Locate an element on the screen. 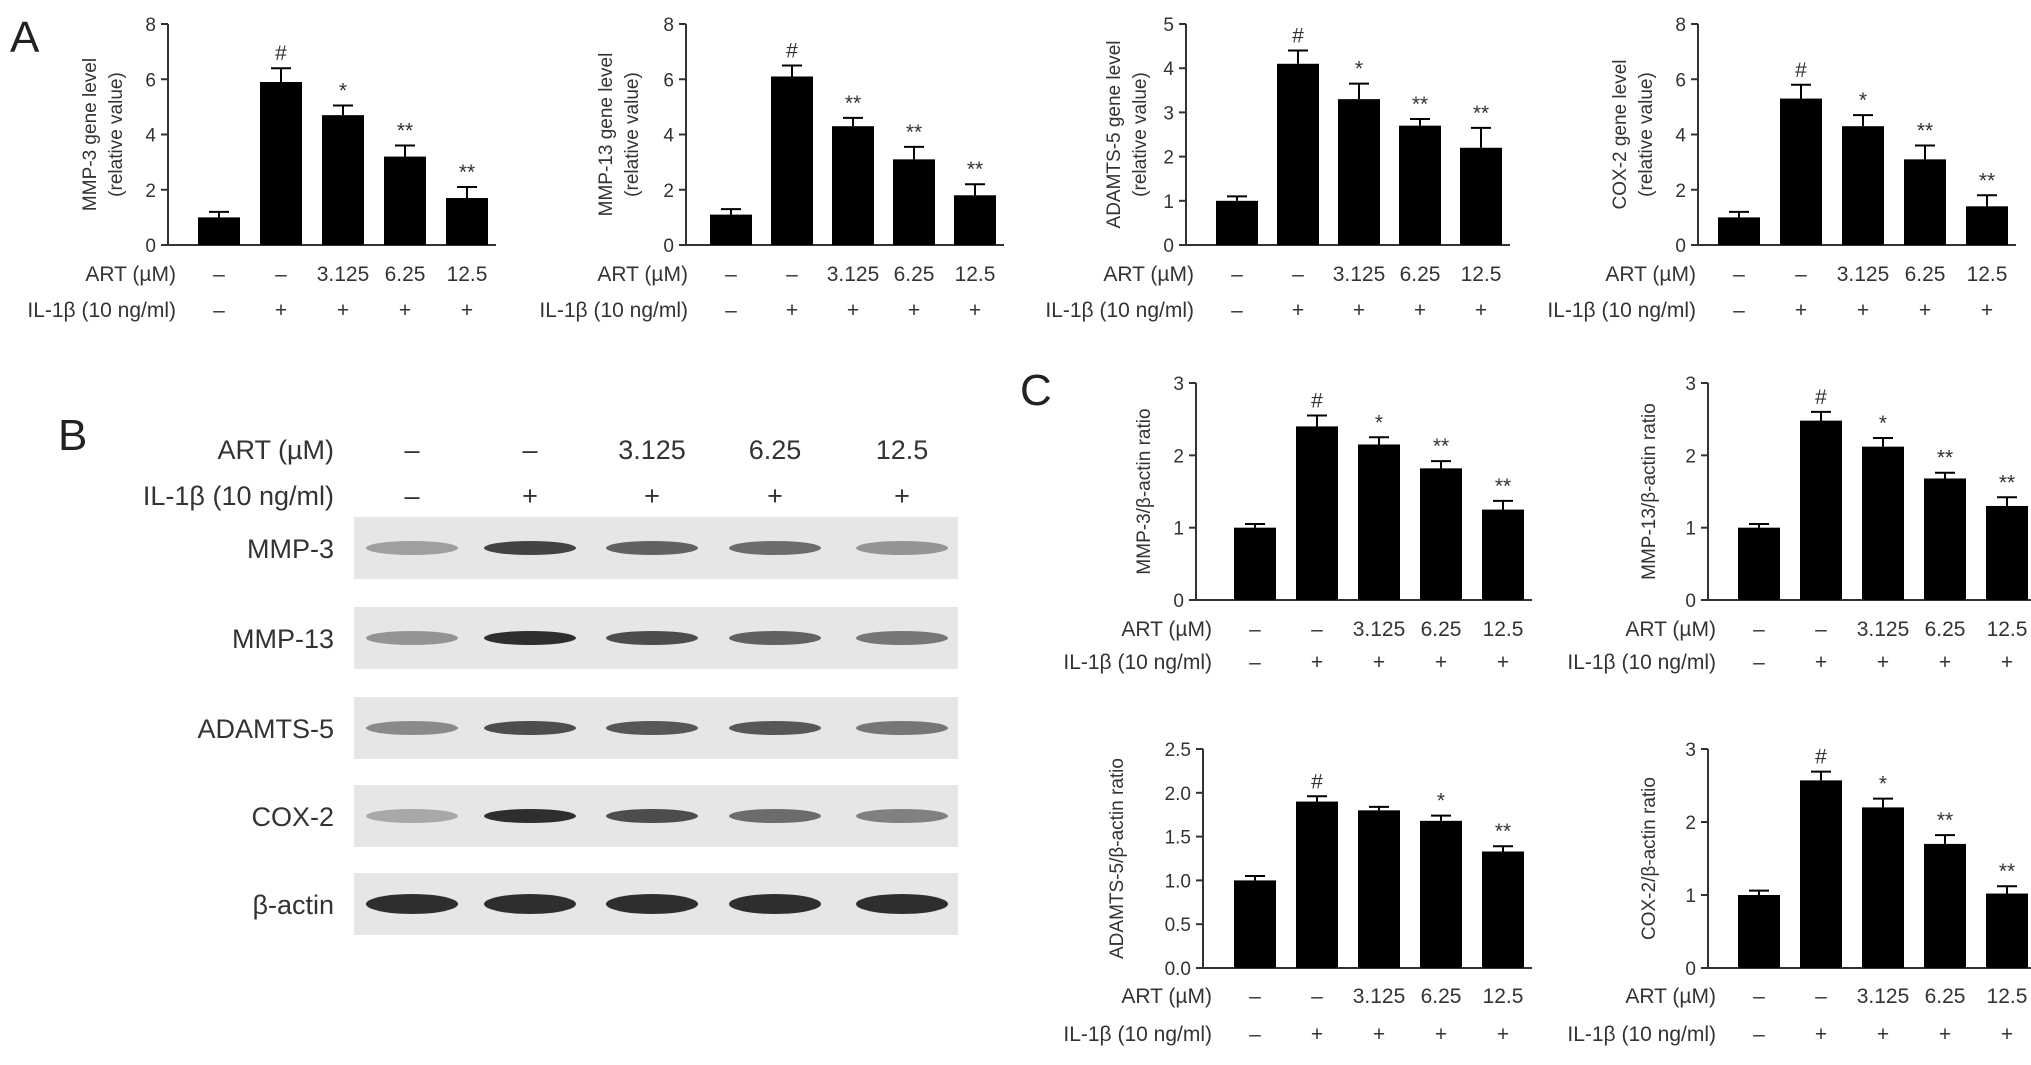 This screenshot has width=2031, height=1065. y-tick-label: 5 is located at coordinates (1168, 25).